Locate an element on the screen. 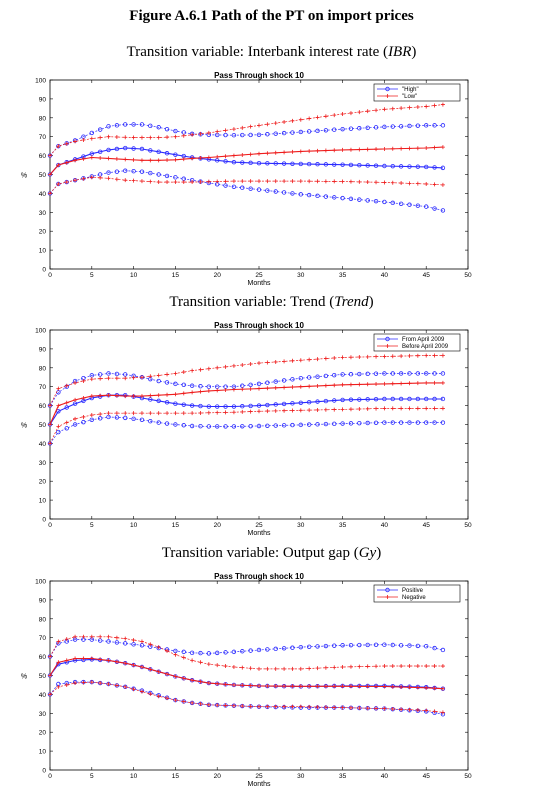 This screenshot has width=543, height=802. legend-marker is located at coordinates (387, 346).